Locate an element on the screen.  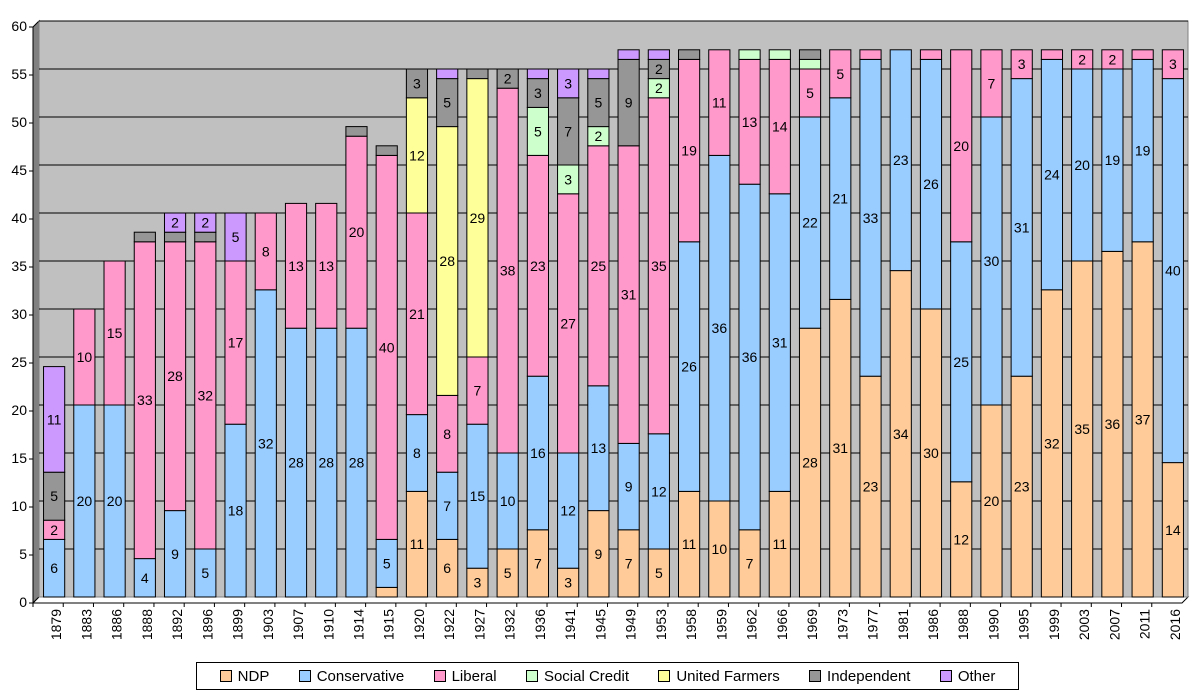
data-label: 25 is located at coordinates (961, 362).